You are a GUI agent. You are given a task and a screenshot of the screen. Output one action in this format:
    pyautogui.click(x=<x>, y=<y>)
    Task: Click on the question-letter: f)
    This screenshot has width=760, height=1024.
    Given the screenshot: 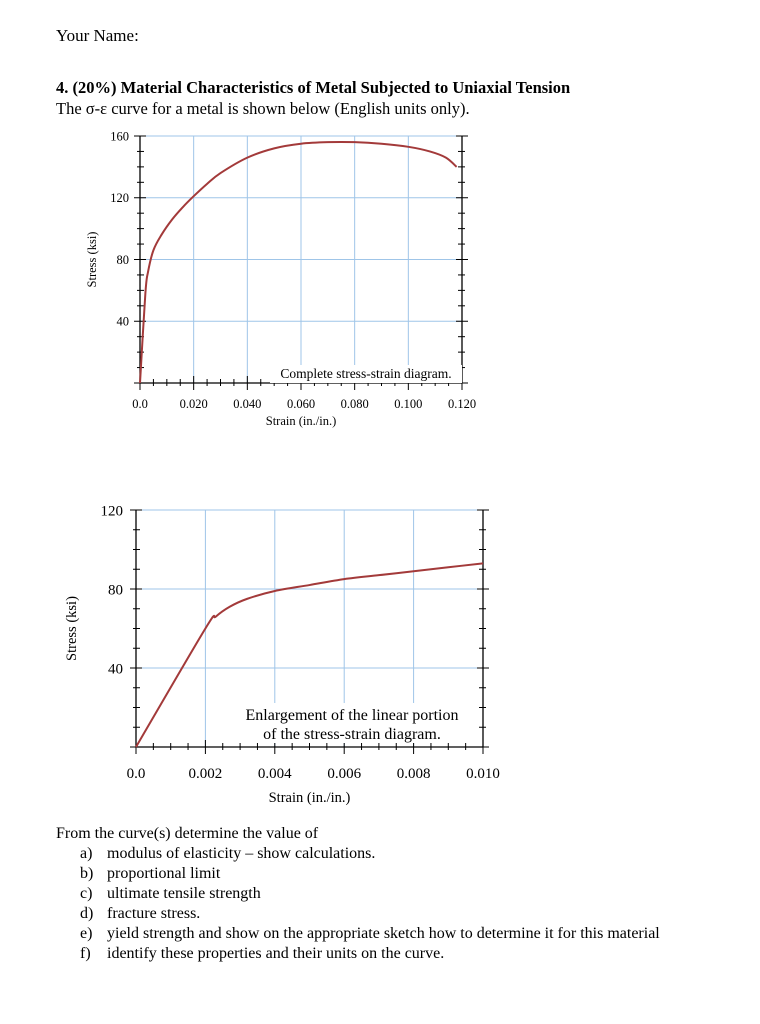 What is the action you would take?
    pyautogui.click(x=85, y=953)
    